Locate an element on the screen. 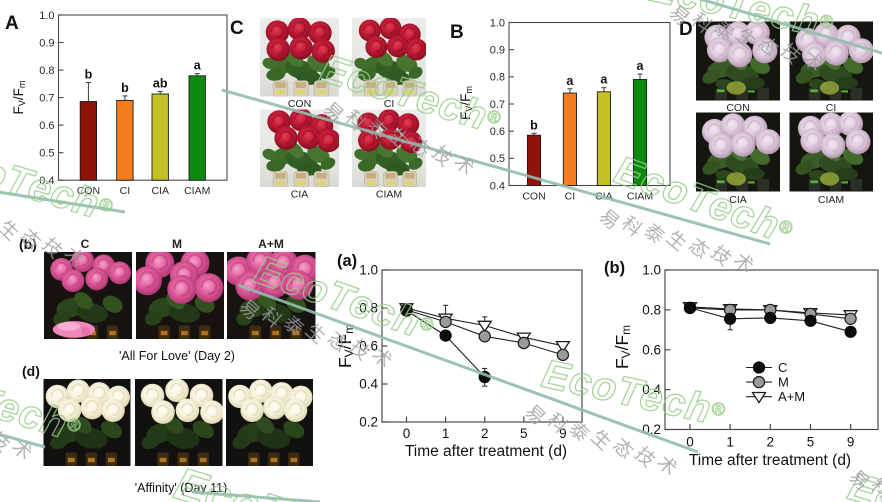  svg-text: 0.2 is located at coordinates (368, 422).